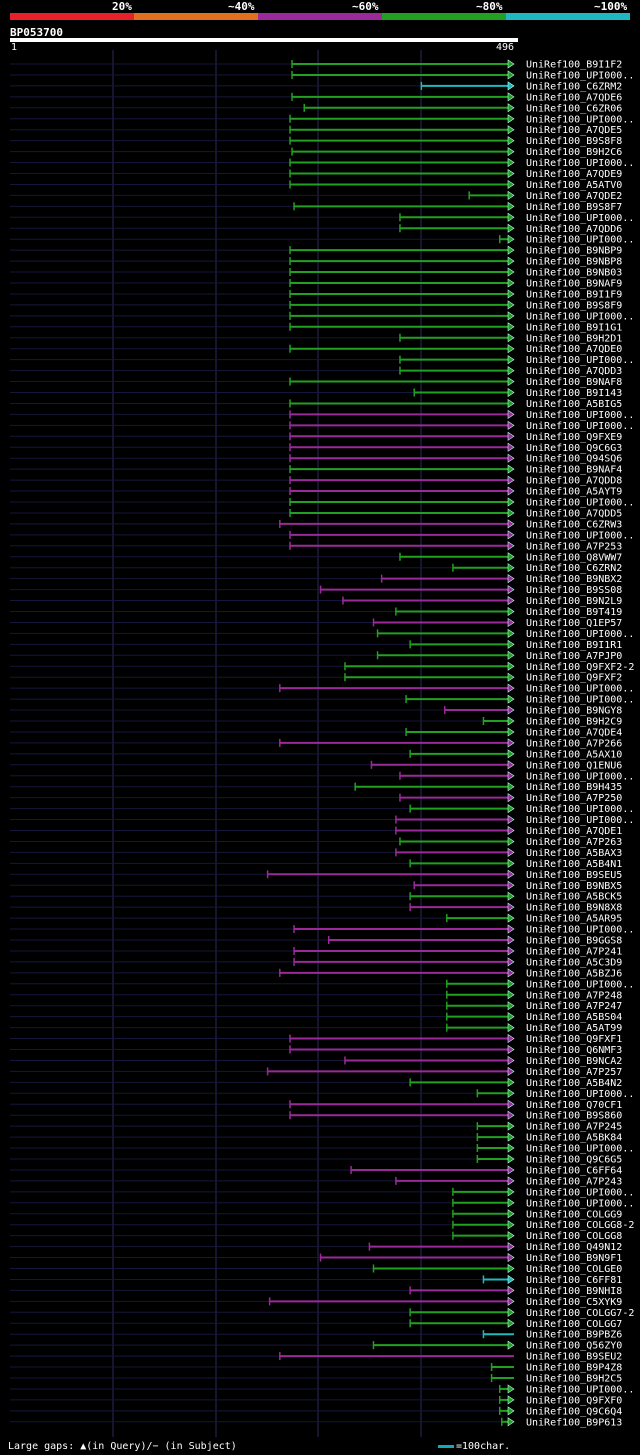  What do you see at coordinates (574, 1324) in the screenshot?
I see `hit-label: UniRef100_COLGG7` at bounding box center [574, 1324].